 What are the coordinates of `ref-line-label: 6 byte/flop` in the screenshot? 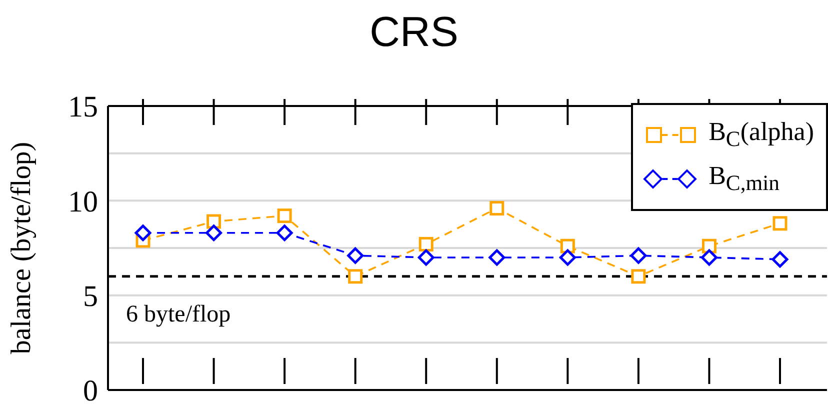 It's located at (178, 314).